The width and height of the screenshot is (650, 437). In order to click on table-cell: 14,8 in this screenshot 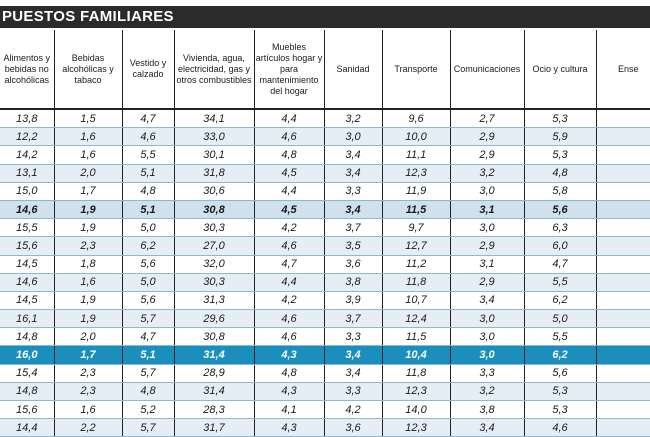, I will do `click(27, 337)`.